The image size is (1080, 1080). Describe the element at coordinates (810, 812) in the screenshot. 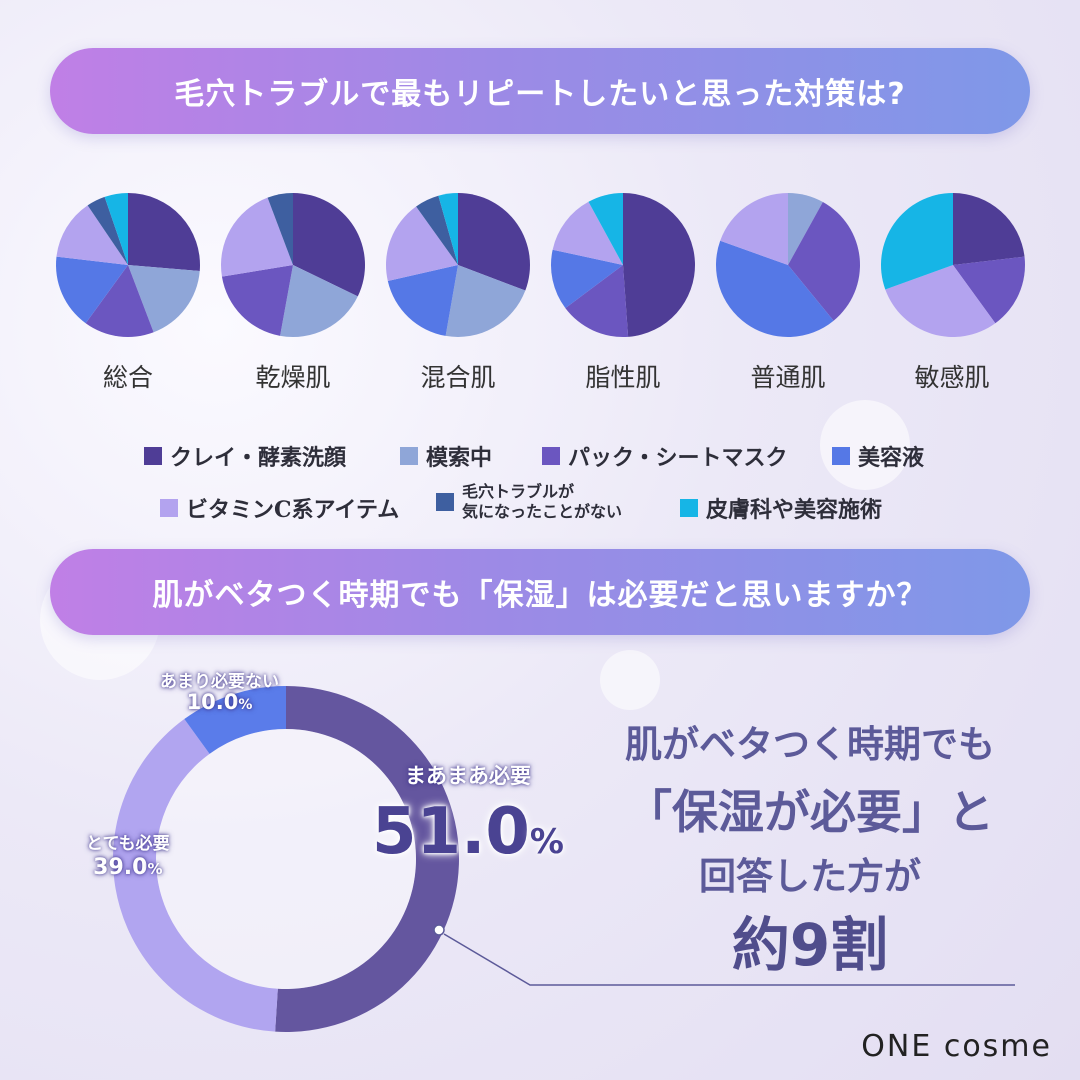

I see `summary-line-2: 「保湿が必要」と` at that location.